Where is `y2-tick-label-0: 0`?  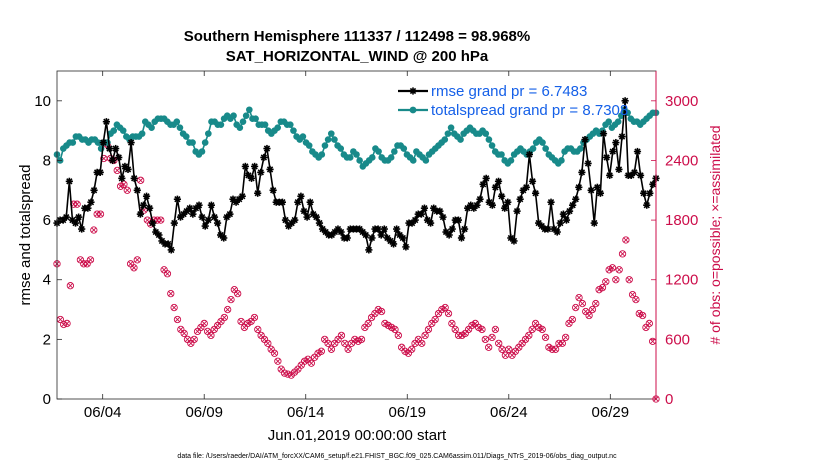
y2-tick-label-0: 0 is located at coordinates (669, 399).